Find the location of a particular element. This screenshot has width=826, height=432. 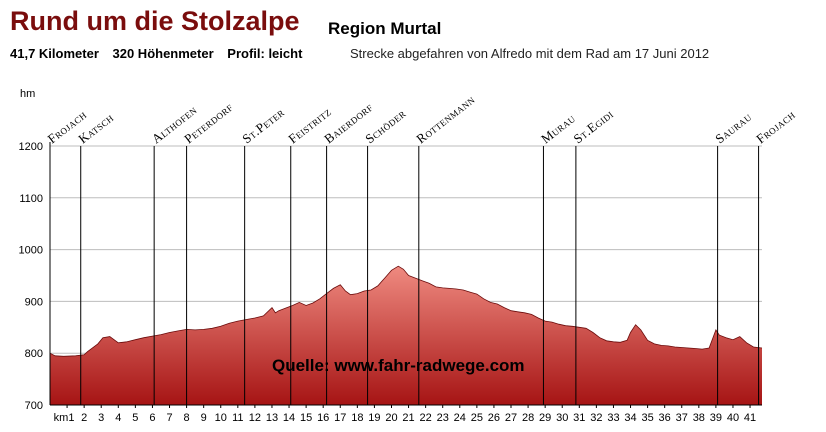

place-label: Murau is located at coordinates (558, 128).